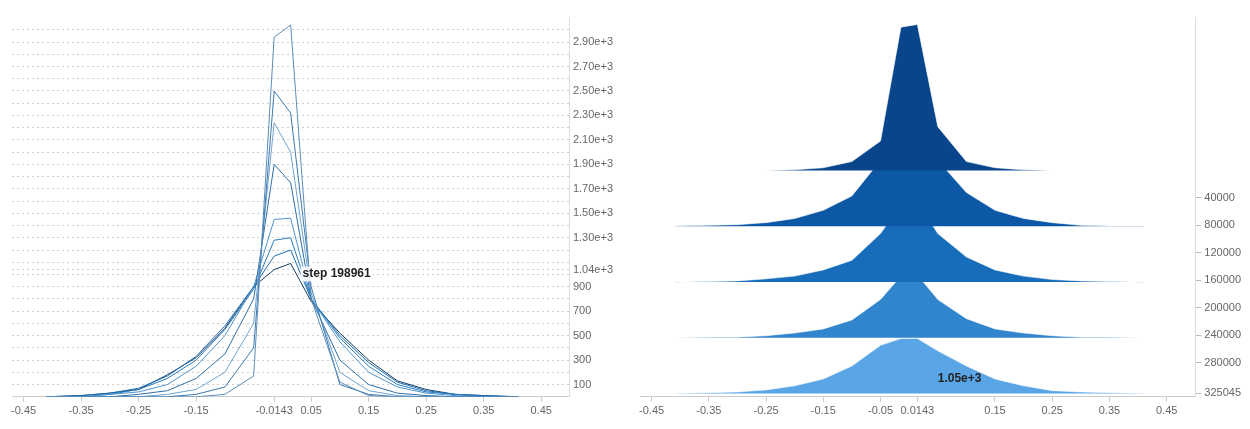 The width and height of the screenshot is (1250, 429). What do you see at coordinates (582, 285) in the screenshot?
I see `y-tick-label: 900` at bounding box center [582, 285].